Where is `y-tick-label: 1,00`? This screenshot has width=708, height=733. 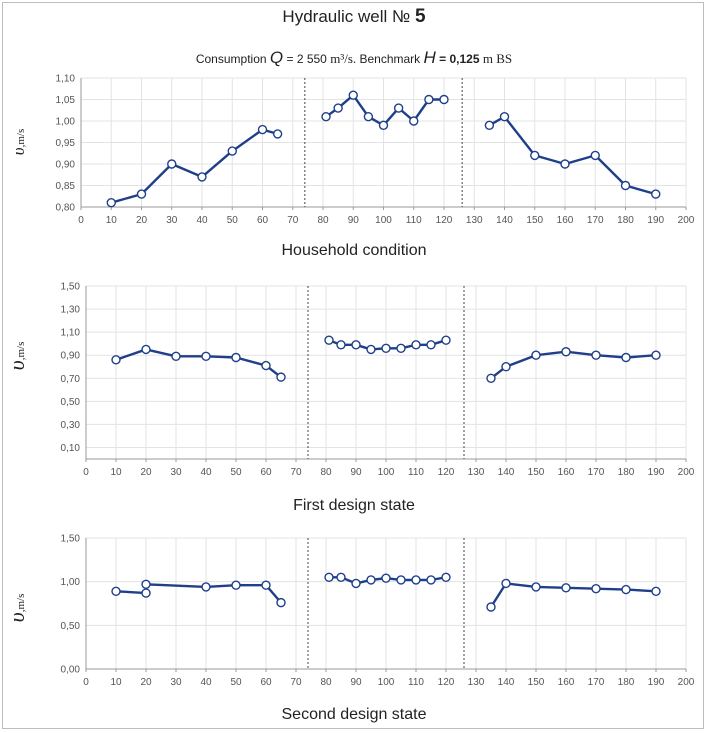 y-tick-label: 1,00 is located at coordinates (66, 122).